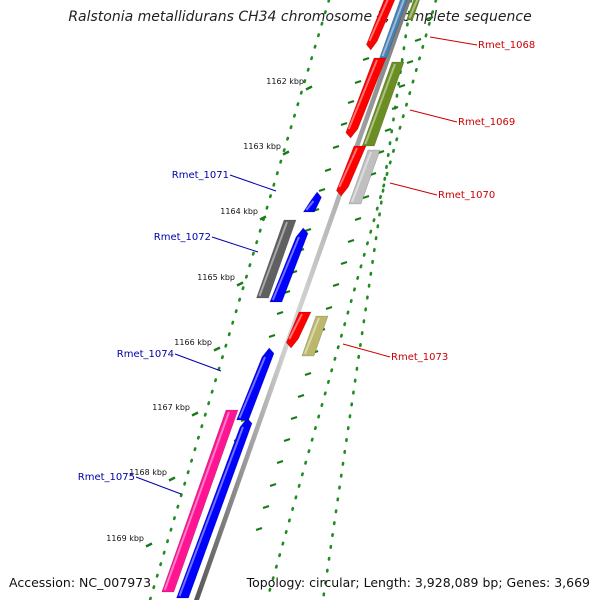 The height and width of the screenshot is (600, 600). Describe the element at coordinates (216, 277) in the screenshot. I see `ruler-tick-label: 1165 kbp` at that location.